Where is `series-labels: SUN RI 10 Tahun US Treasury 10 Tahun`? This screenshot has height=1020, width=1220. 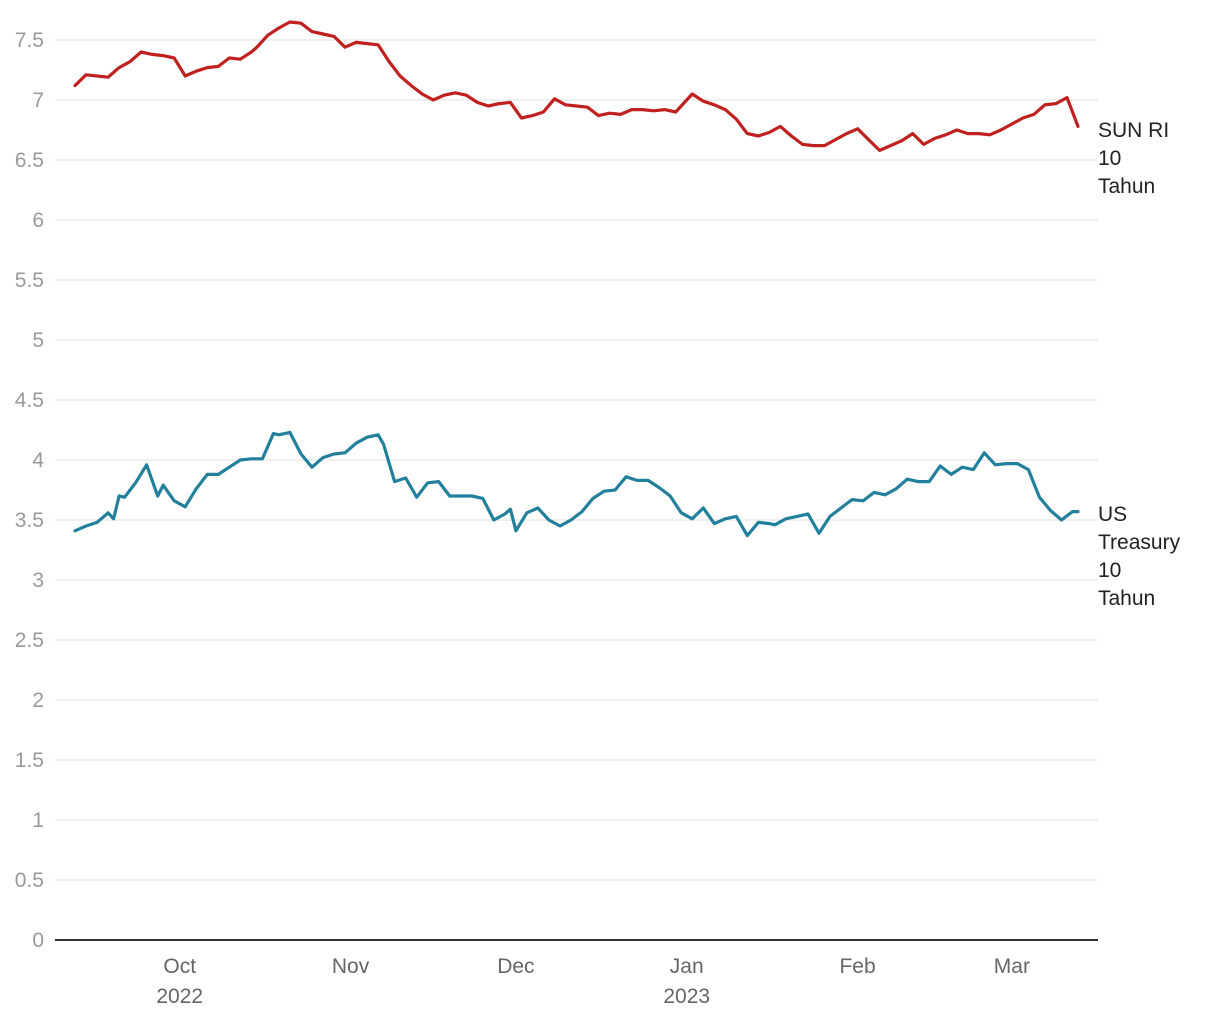 series-labels: SUN RI 10 Tahun US Treasury 10 Tahun is located at coordinates (1139, 364).